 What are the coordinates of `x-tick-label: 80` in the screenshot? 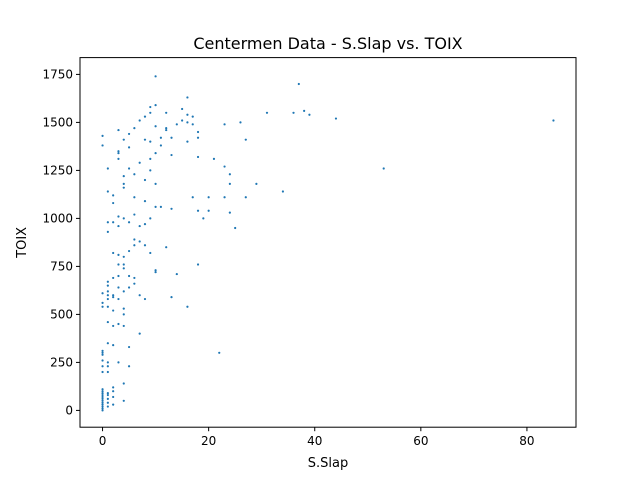 It's located at (526, 441).